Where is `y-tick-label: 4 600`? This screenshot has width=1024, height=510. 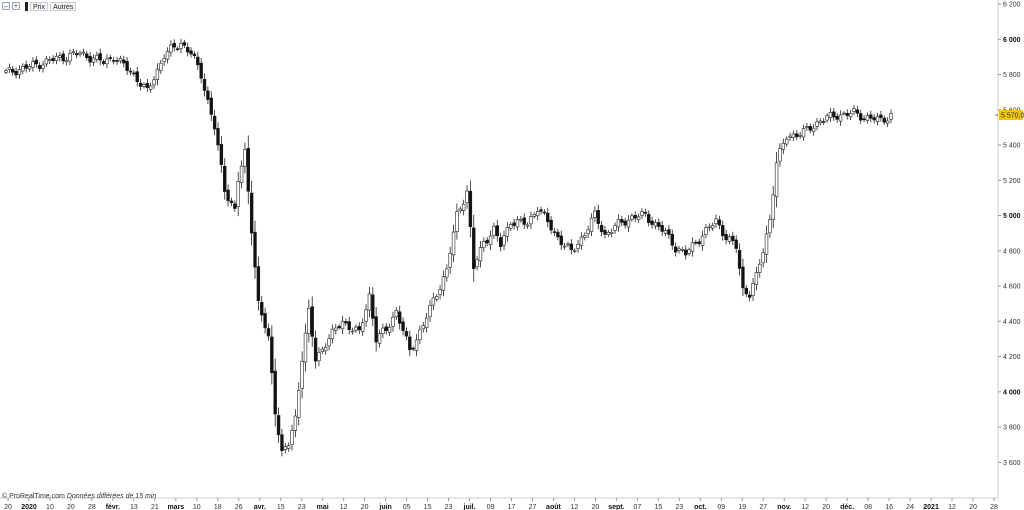 y-tick-label: 4 600 is located at coordinates (1012, 287).